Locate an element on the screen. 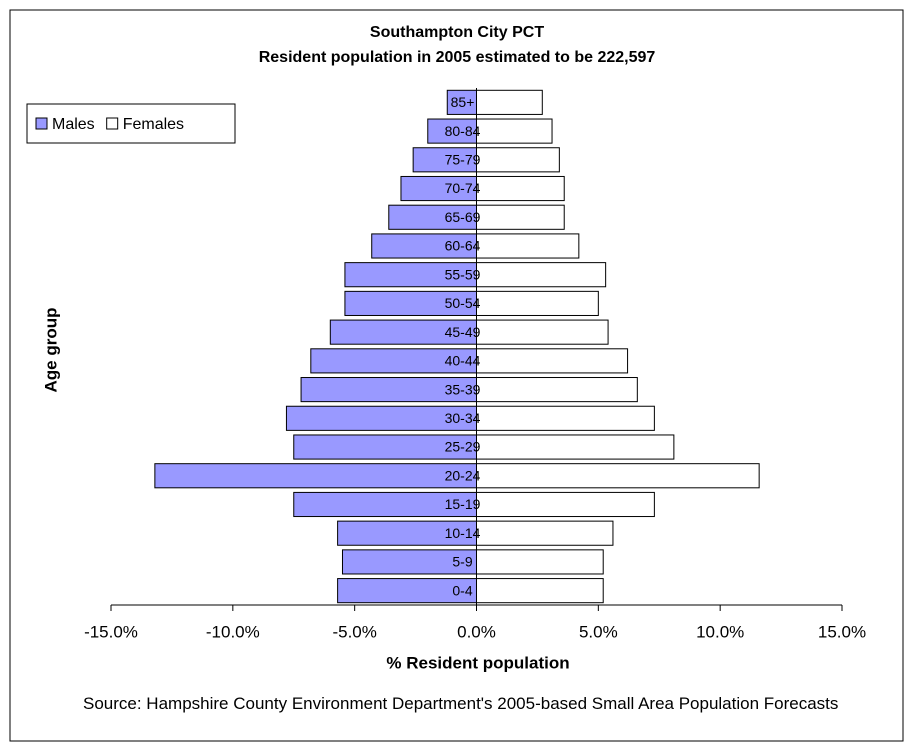 This screenshot has width=914, height=751. legend-box is located at coordinates (131, 123).